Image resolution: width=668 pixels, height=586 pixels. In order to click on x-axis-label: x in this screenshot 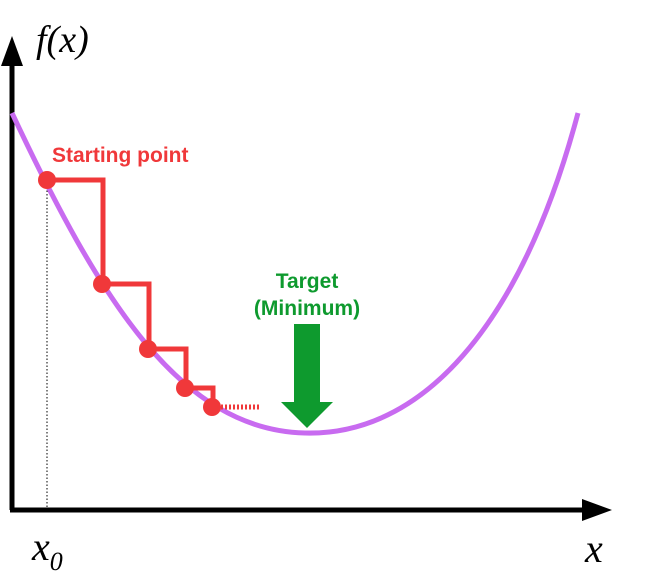, I will do `click(593, 548)`.